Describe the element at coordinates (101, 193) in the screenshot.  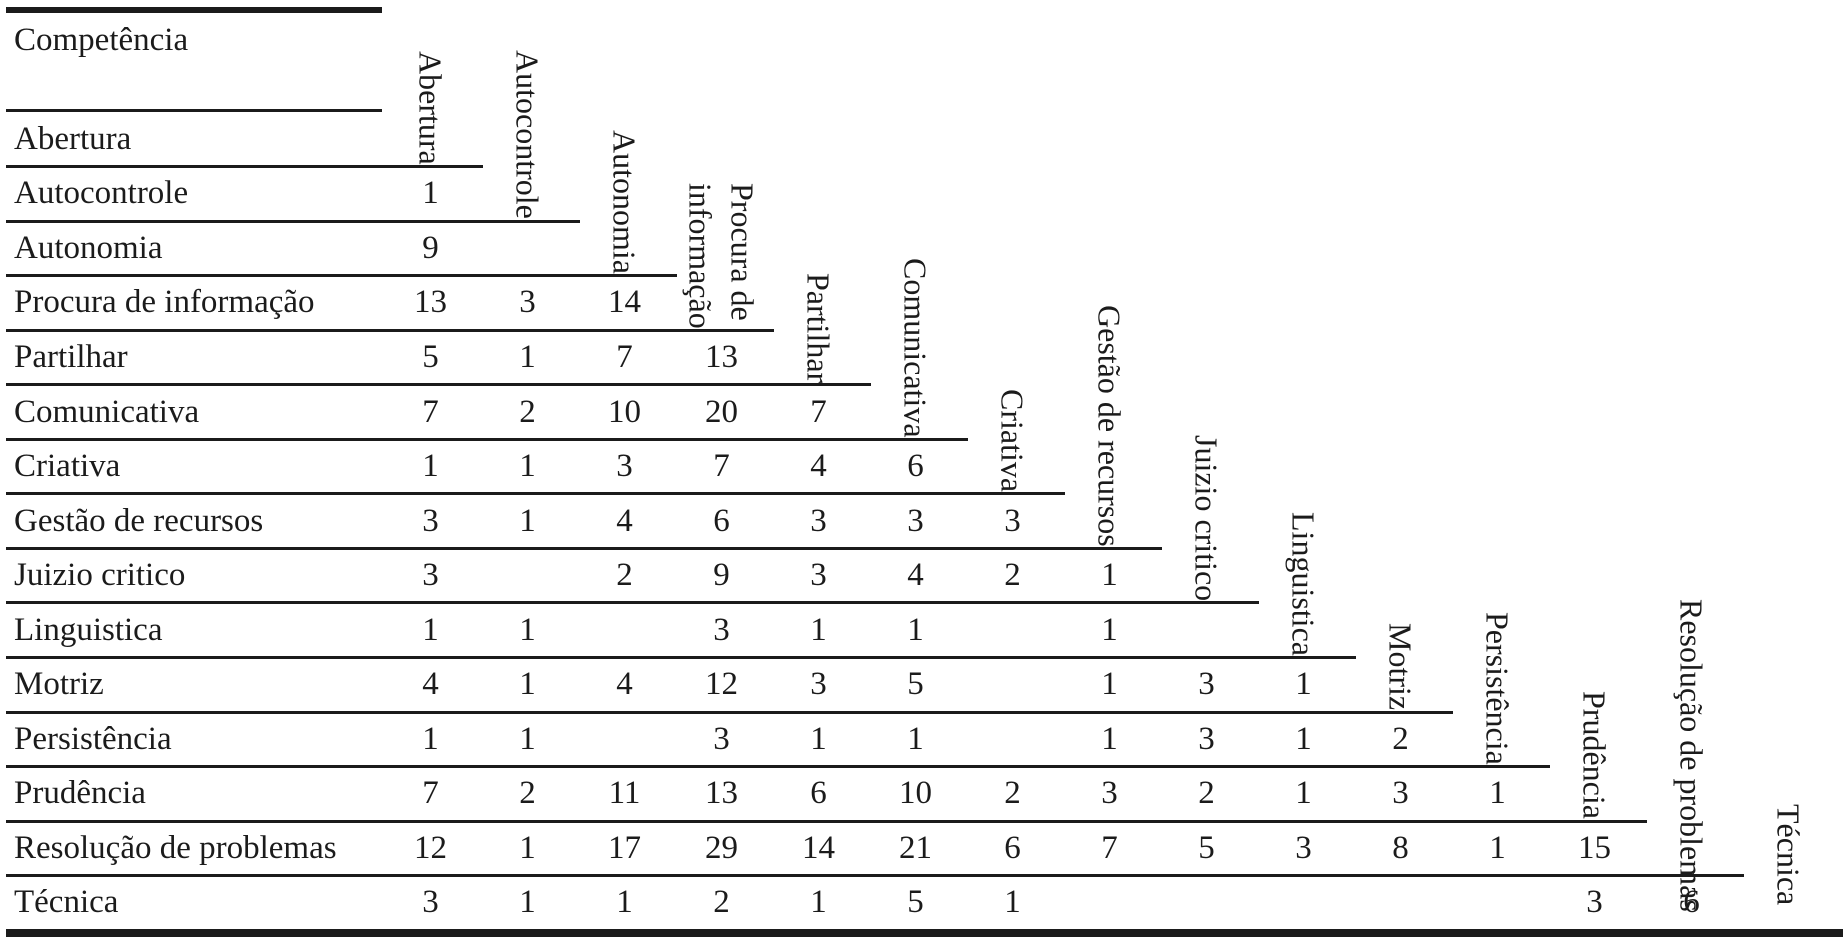
I see `row-label: Autocontrole` at that location.